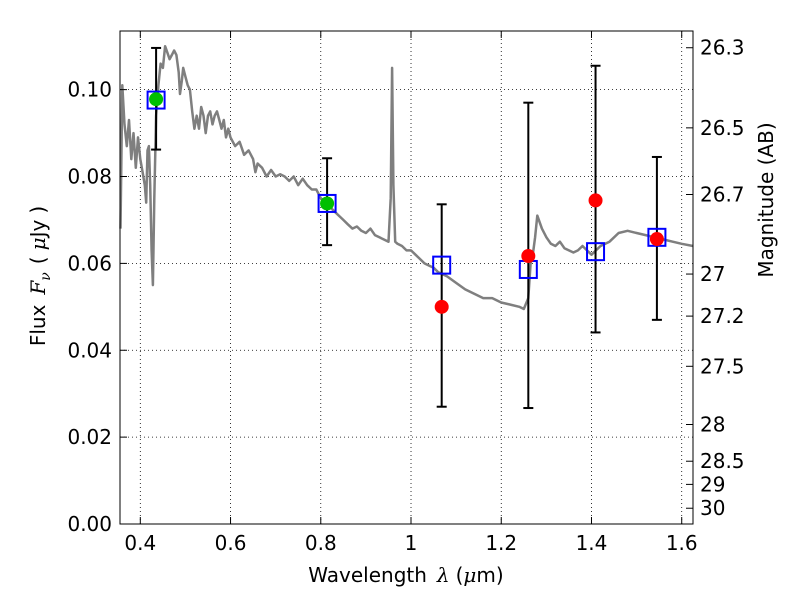  Describe the element at coordinates (489, 575) in the screenshot. I see `x-axis-unit-rest: m)` at that location.